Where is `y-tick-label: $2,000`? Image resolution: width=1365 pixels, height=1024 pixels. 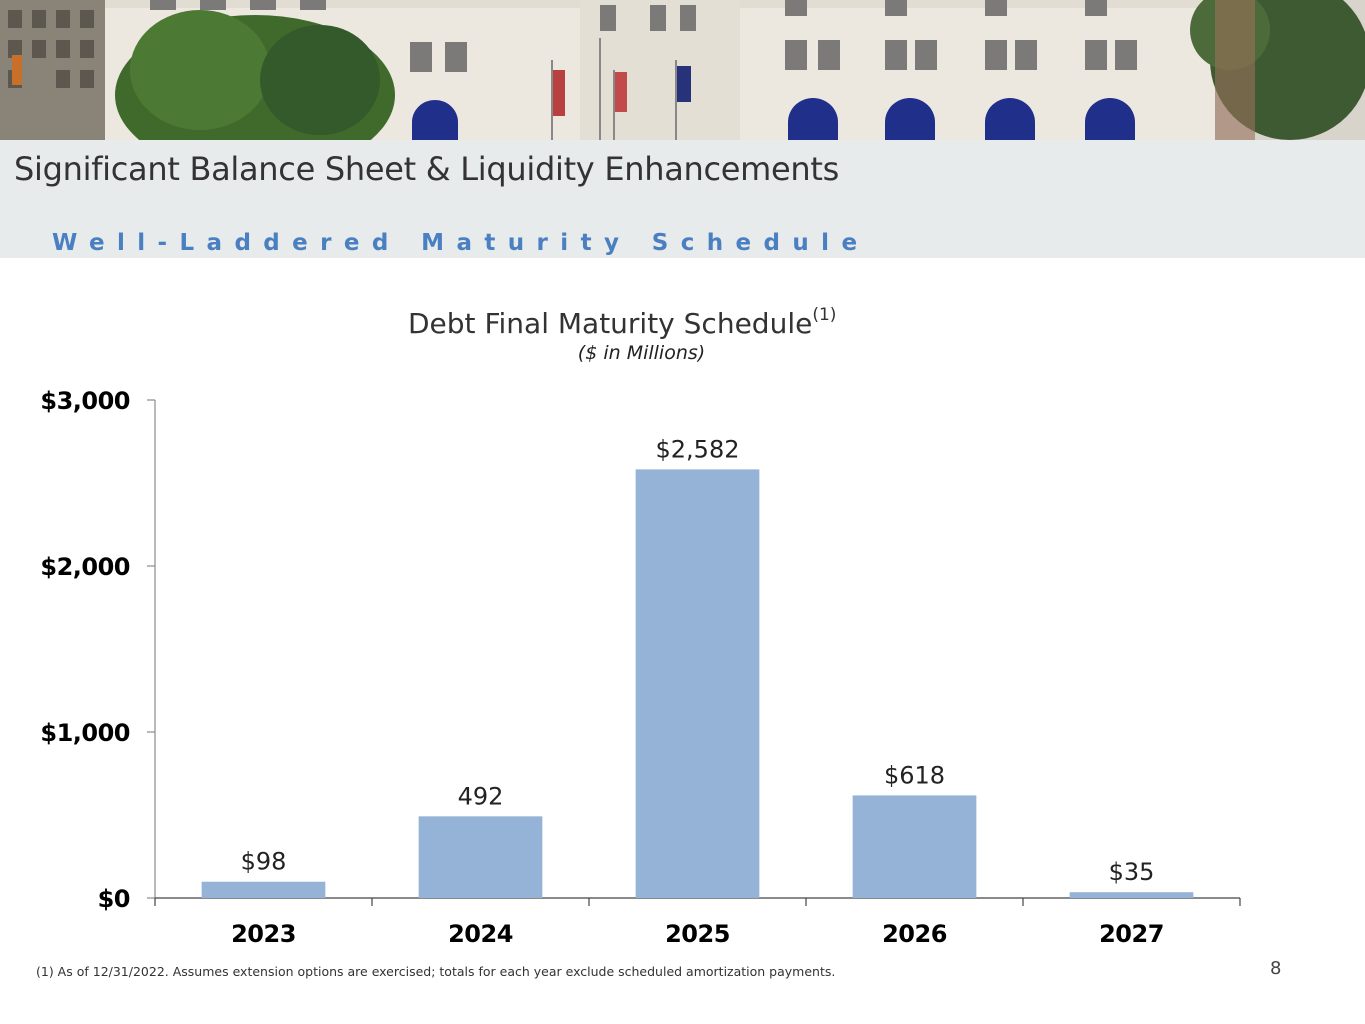 y-tick-label: $2,000 is located at coordinates (85, 567).